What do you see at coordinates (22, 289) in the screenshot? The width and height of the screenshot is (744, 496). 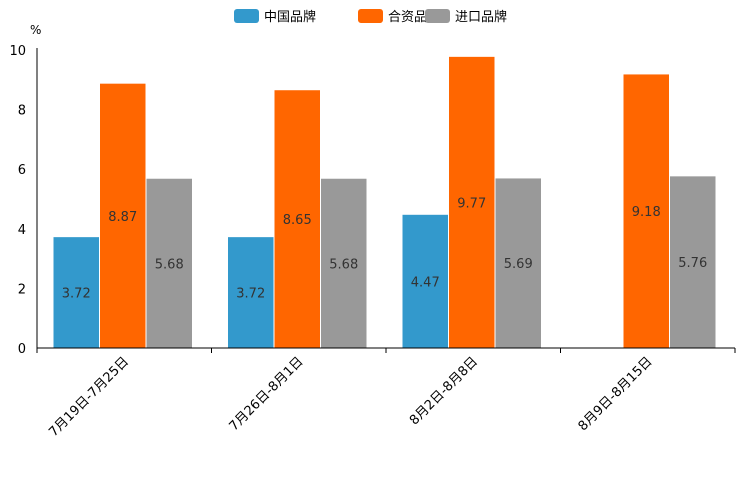 I see `y-tick-label: 2` at bounding box center [22, 289].